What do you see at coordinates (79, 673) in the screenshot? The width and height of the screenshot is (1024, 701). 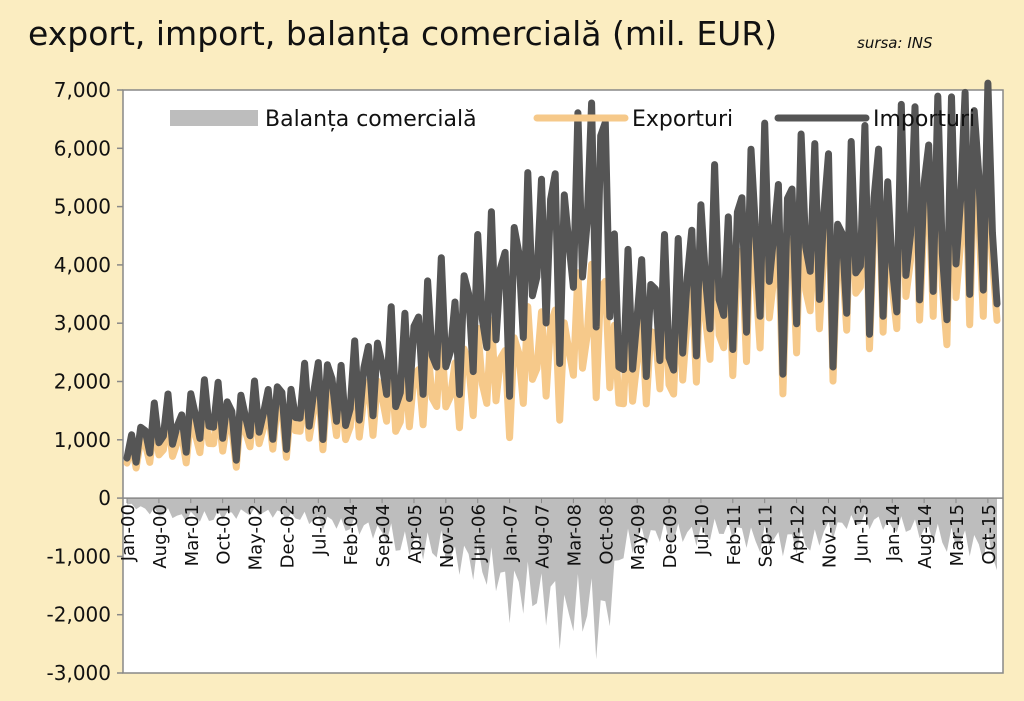 I see `y-tick-label: -3,000` at bounding box center [79, 673].